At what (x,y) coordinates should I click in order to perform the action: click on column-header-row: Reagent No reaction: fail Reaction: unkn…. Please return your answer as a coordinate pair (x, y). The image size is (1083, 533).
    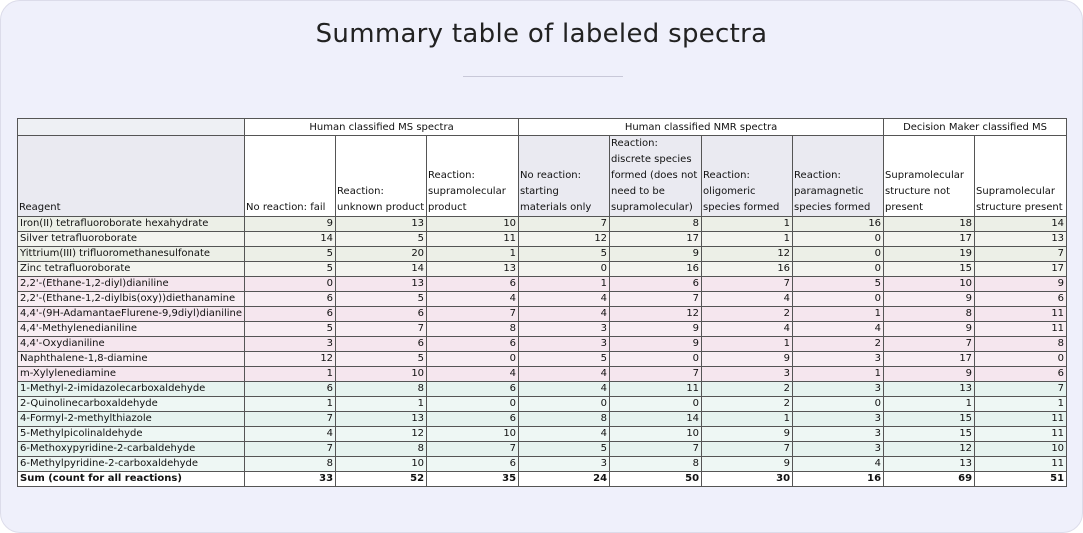
    Looking at the image, I should click on (542, 176).